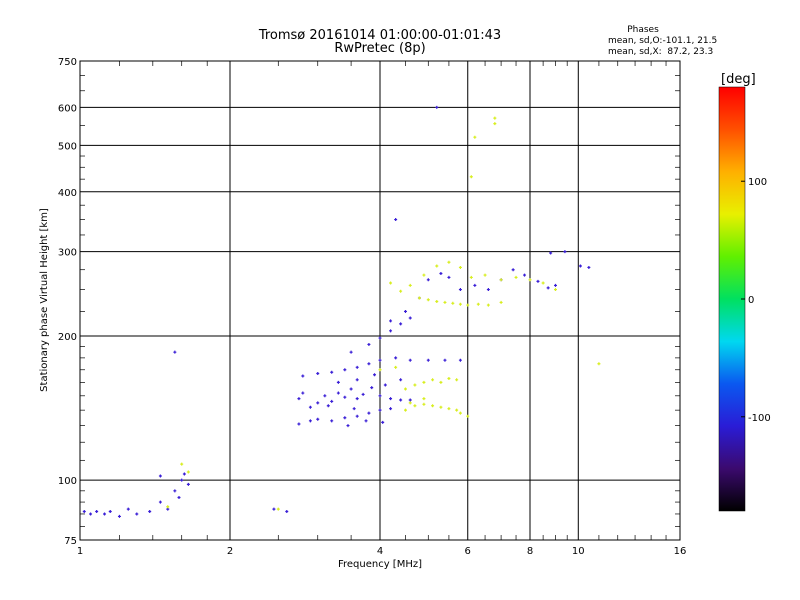 This screenshot has width=800, height=600. What do you see at coordinates (67, 481) in the screenshot?
I see `y-tick-label: 100` at bounding box center [67, 481].